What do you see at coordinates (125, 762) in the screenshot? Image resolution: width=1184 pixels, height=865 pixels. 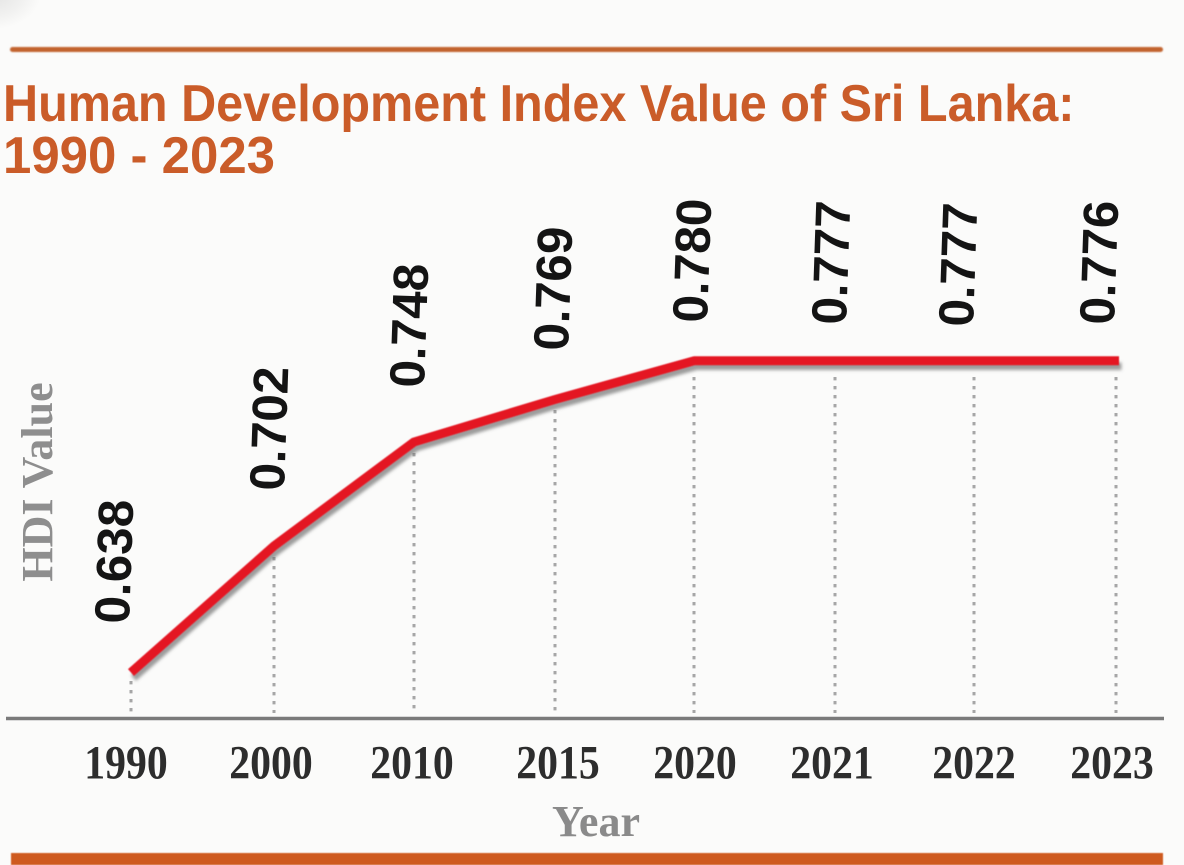 I see `svg-text: 1990` at bounding box center [125, 762].